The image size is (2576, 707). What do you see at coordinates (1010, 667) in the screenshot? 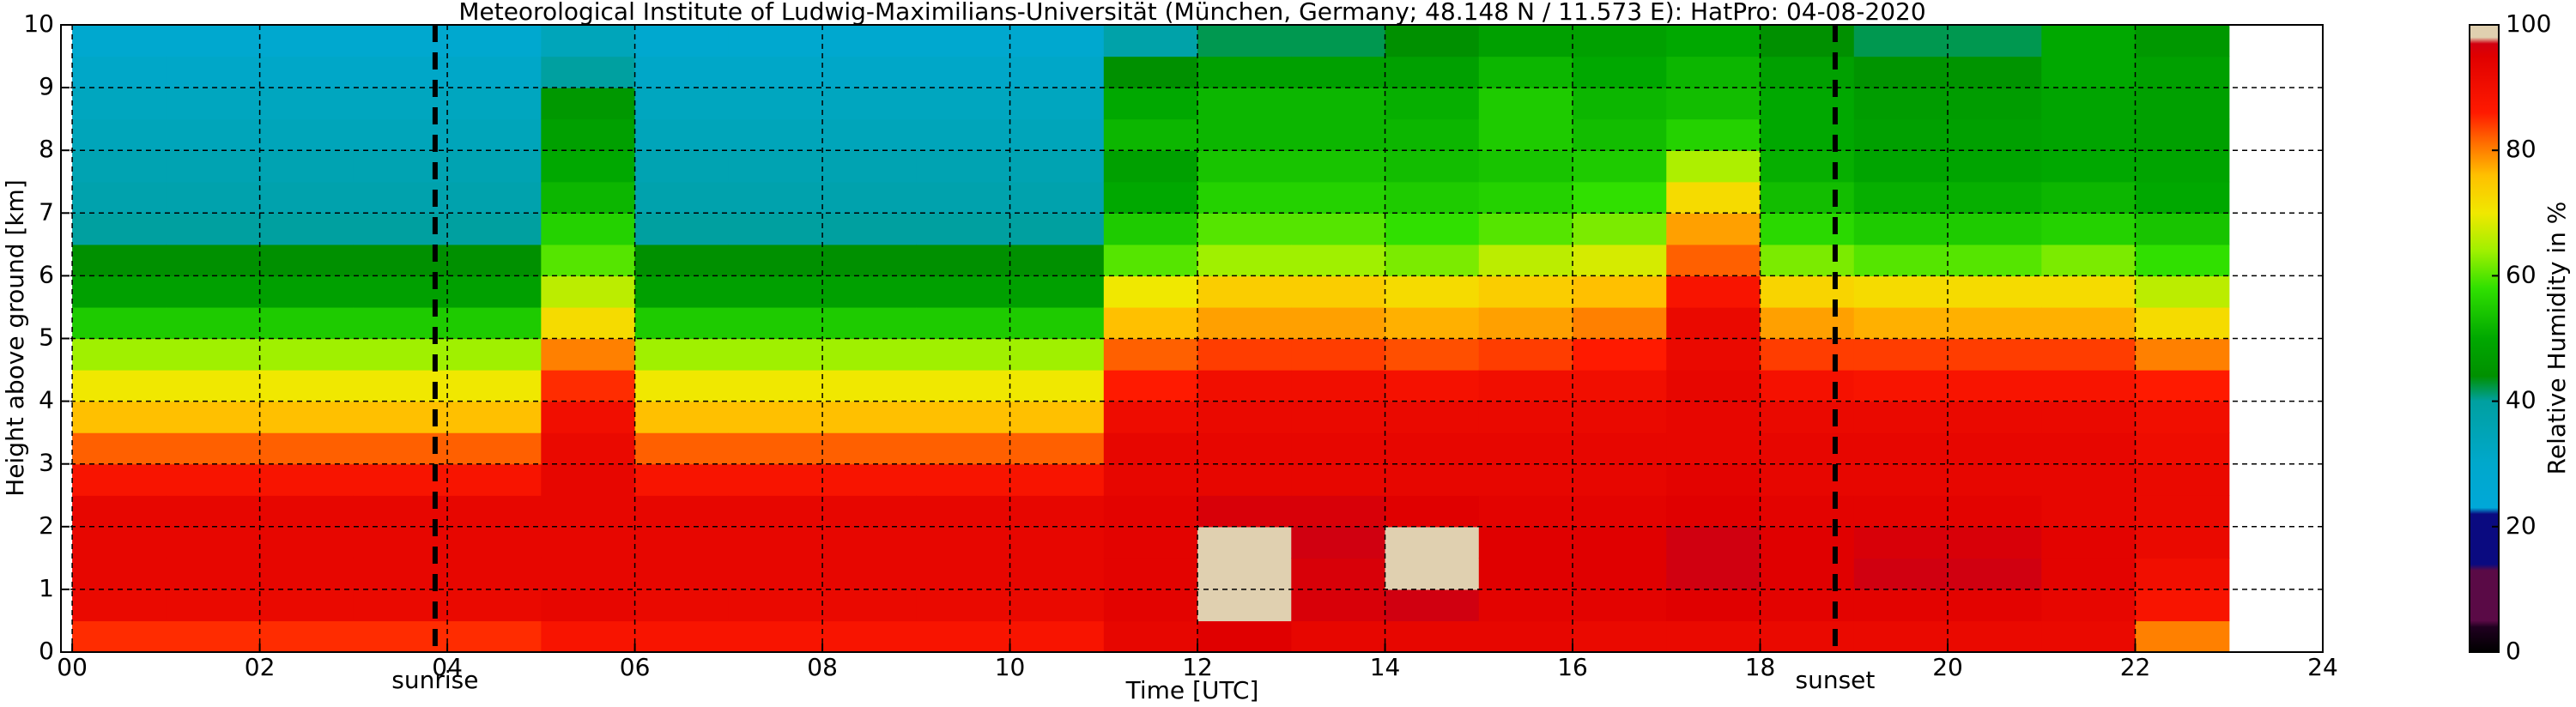
I see `x-tick-label: 10` at bounding box center [1010, 667].